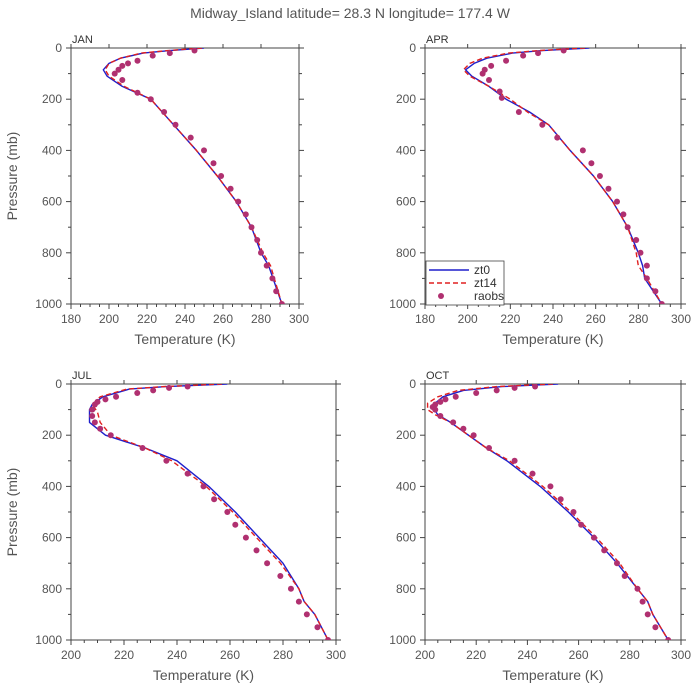 The image size is (700, 700). What do you see at coordinates (82, 40) in the screenshot?
I see `panel-label: JAN` at bounding box center [82, 40].